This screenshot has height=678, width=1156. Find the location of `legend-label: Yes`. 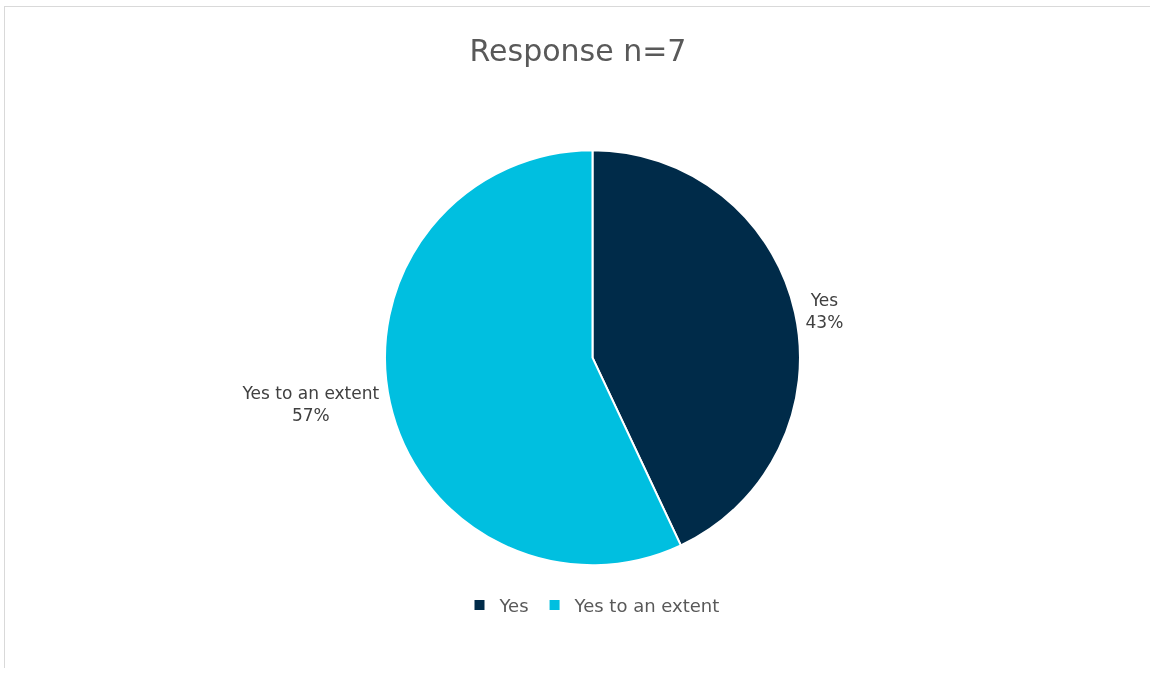

legend-label: Yes is located at coordinates (513, 605).